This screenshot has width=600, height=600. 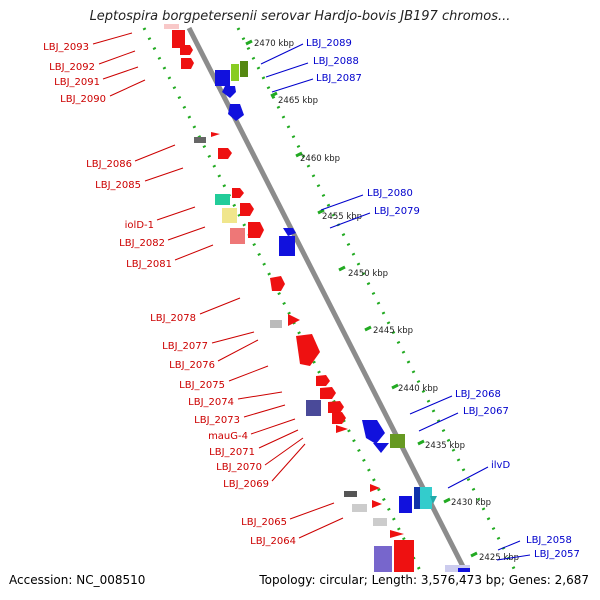 What do you see at coordinates (486, 411) in the screenshot?
I see `gene-label: LBJ_2067` at bounding box center [486, 411].